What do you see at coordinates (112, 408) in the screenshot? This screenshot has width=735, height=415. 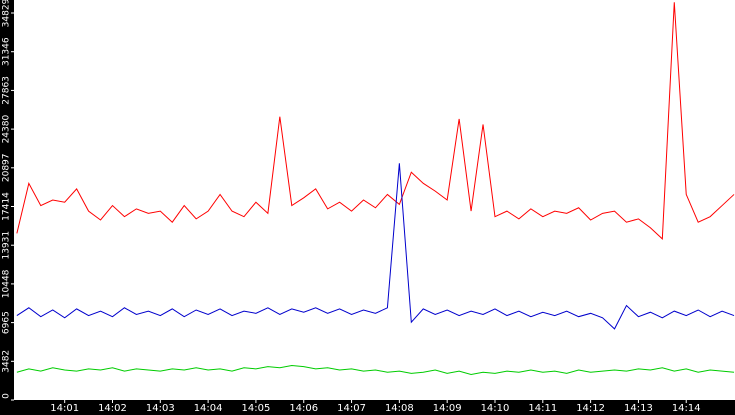 I see `x-tick-label: 14:02` at bounding box center [112, 408].